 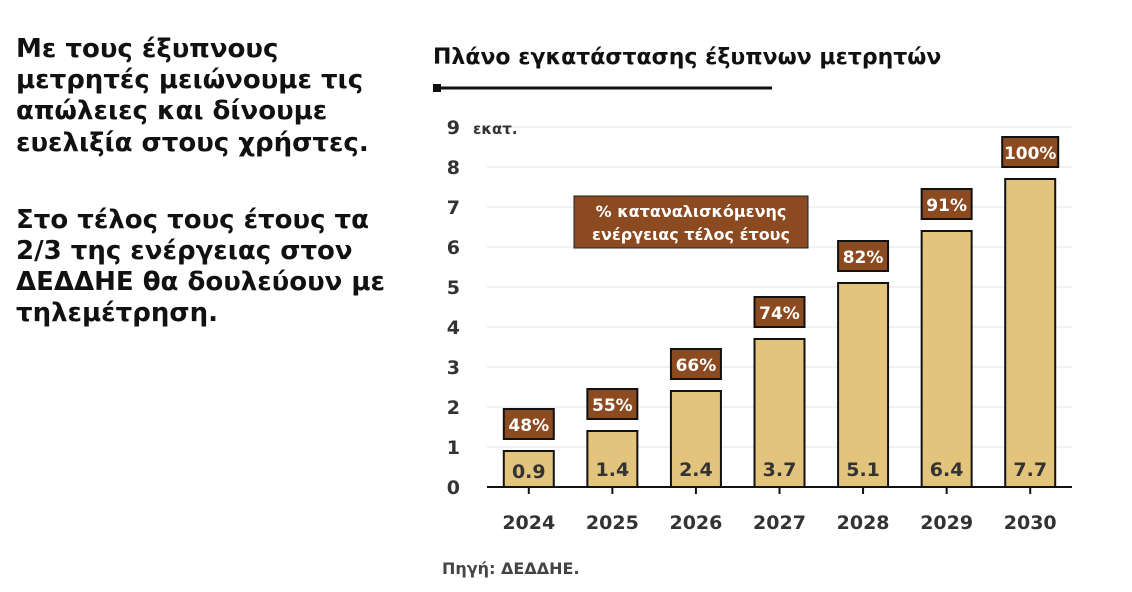 I want to click on percent-annotation: % καταναλισκόμενης ενέργειας τέλος έτους, so click(x=691, y=222).